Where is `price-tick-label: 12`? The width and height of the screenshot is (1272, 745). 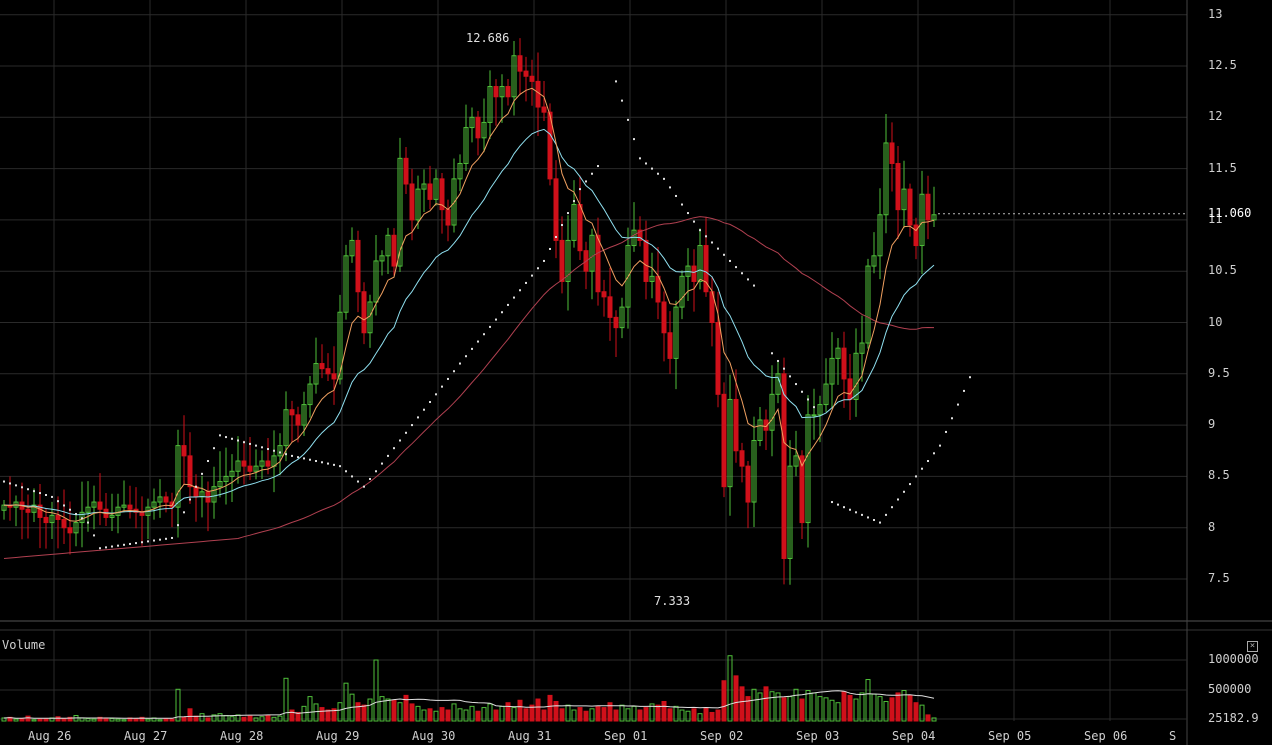
price-tick-label: 12 is located at coordinates (1215, 116).